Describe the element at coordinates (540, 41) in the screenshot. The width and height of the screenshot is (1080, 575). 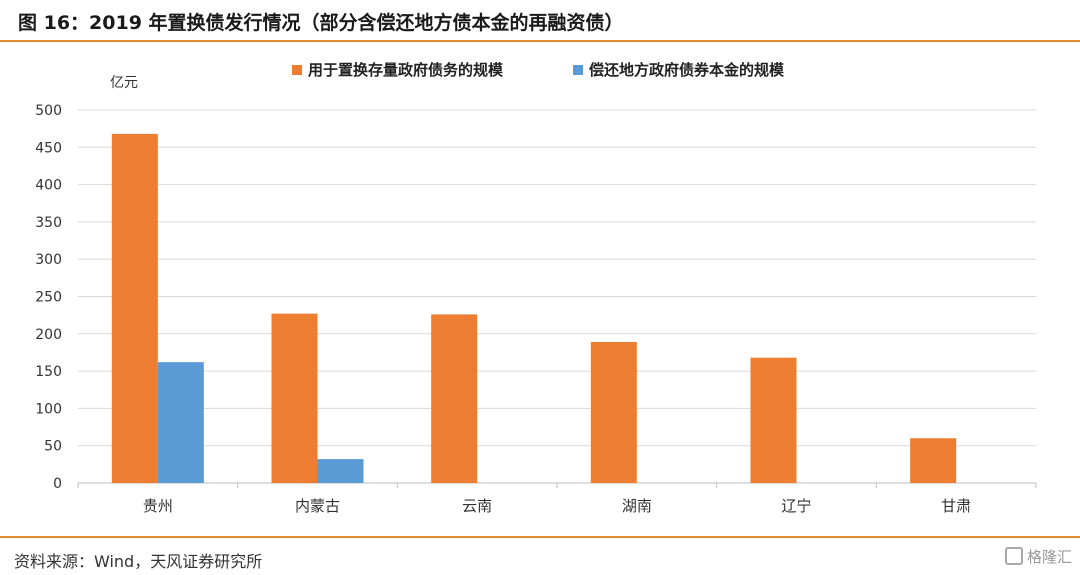
I see `top-rule` at that location.